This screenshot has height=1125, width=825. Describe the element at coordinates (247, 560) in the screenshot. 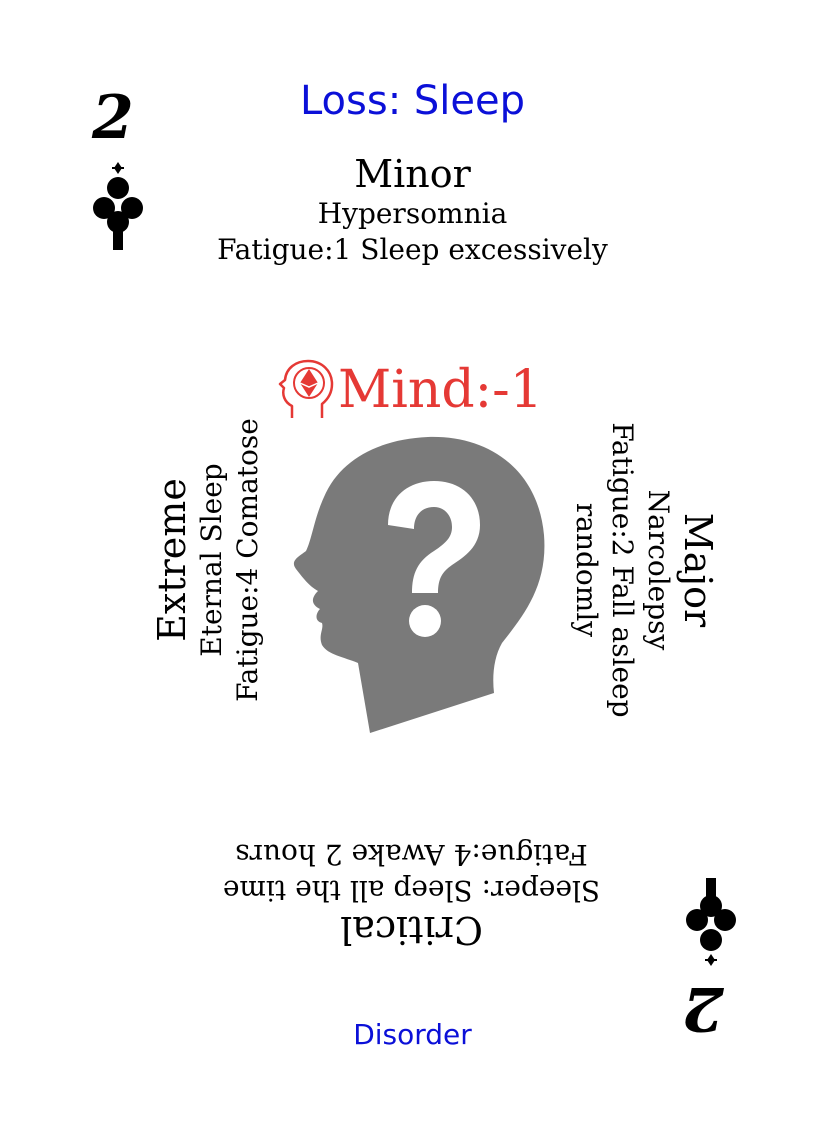

I see `extreme-effect: Fatigue:4 Comatose` at that location.